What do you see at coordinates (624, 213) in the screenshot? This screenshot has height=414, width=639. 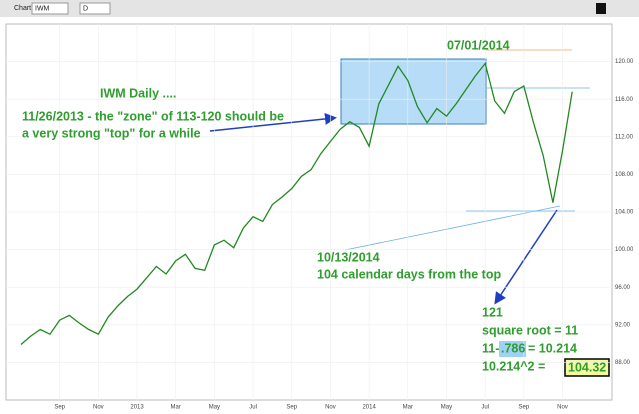 I see `y-tick-label: 104.00` at bounding box center [624, 213].